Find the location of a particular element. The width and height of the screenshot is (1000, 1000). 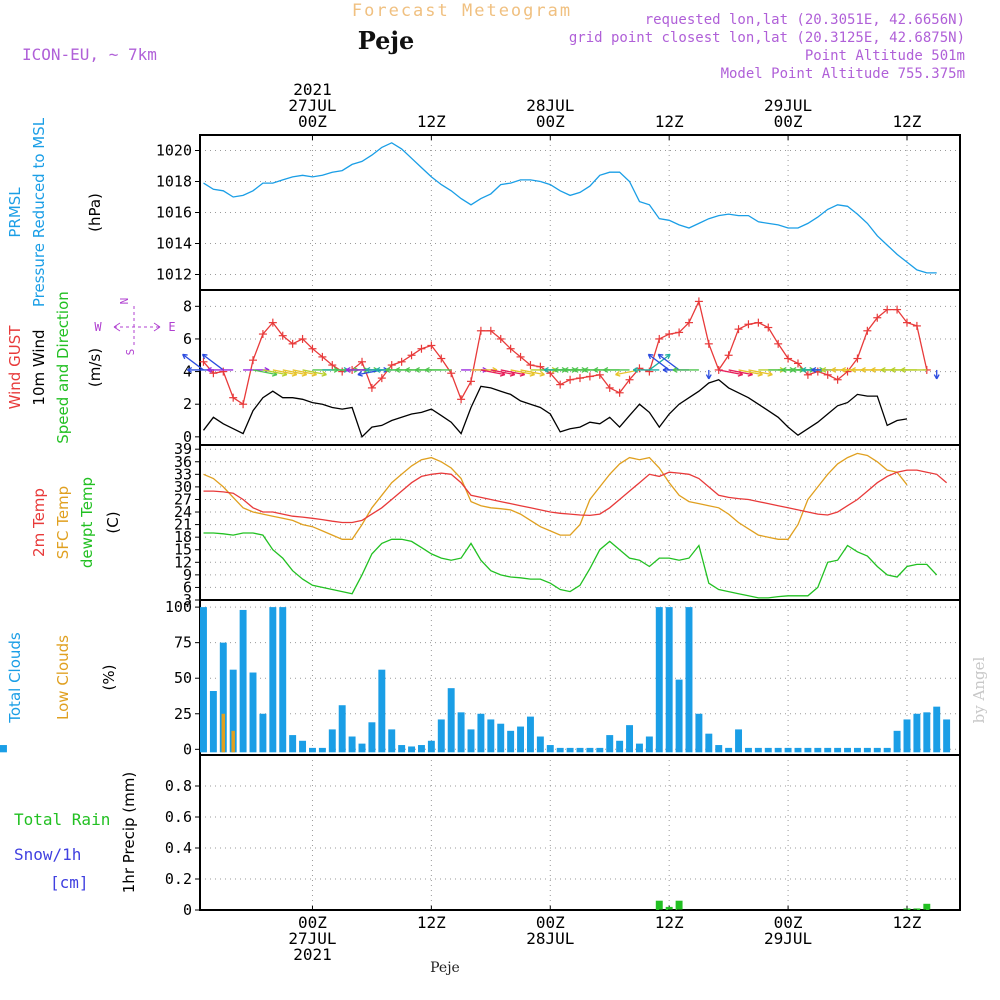

y-tick-label: 9 is located at coordinates (187, 575).